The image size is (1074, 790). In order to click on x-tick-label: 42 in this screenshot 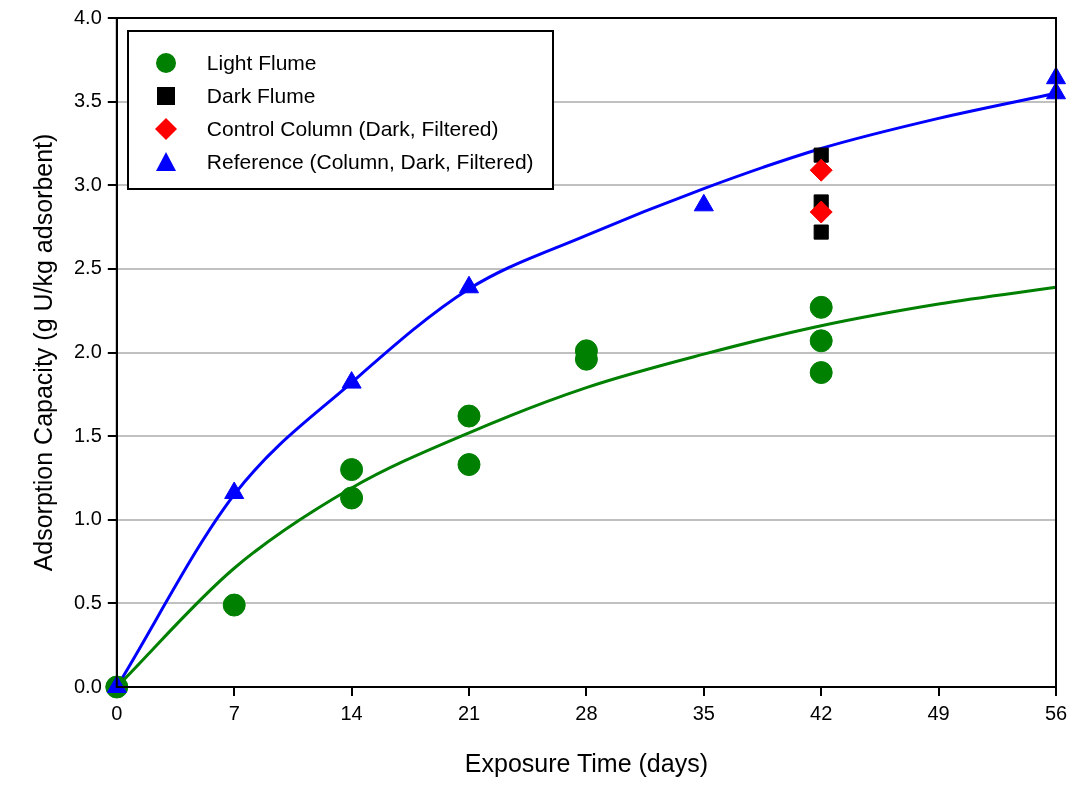, I will do `click(821, 712)`.